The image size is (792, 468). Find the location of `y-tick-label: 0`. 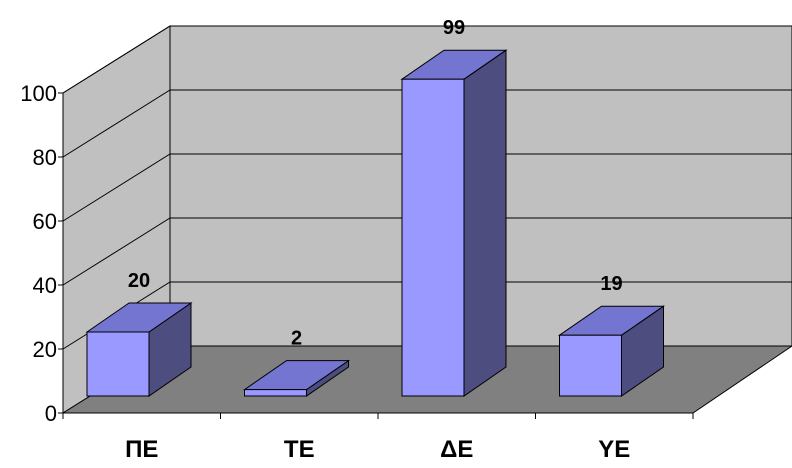

y-tick-label: 0 is located at coordinates (51, 413).